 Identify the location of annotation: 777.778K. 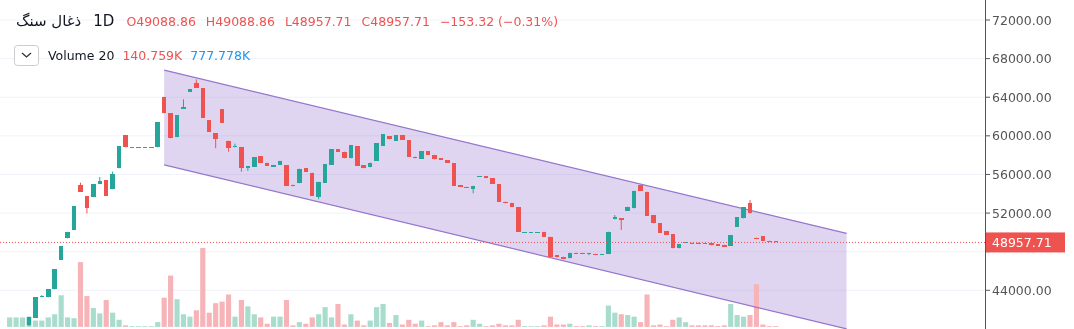
(220, 55).